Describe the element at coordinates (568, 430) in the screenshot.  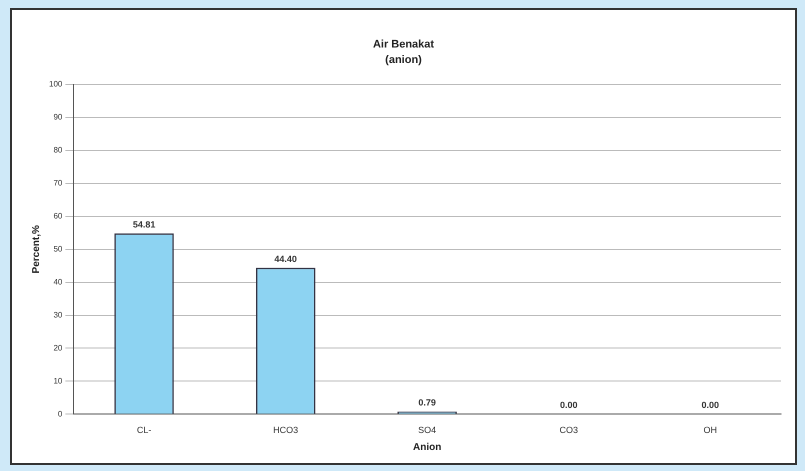
I see `x-tick-label: CO3` at that location.